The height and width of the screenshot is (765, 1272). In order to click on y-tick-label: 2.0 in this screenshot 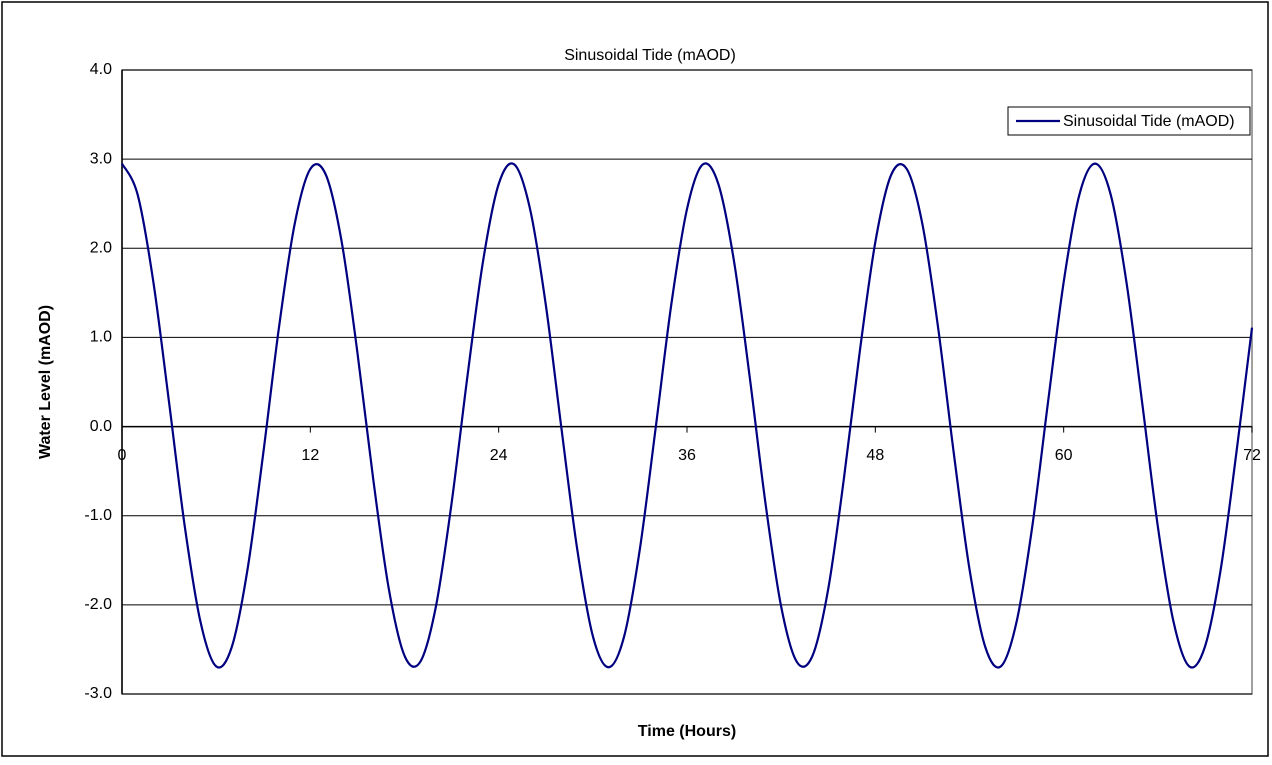, I will do `click(101, 248)`.